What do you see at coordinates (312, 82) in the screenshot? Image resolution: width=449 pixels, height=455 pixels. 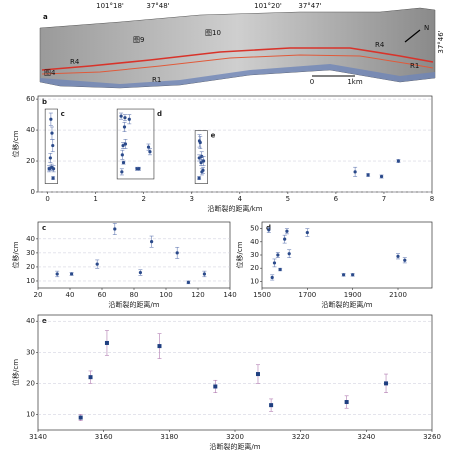 I see `scale-label: 0` at bounding box center [312, 82].